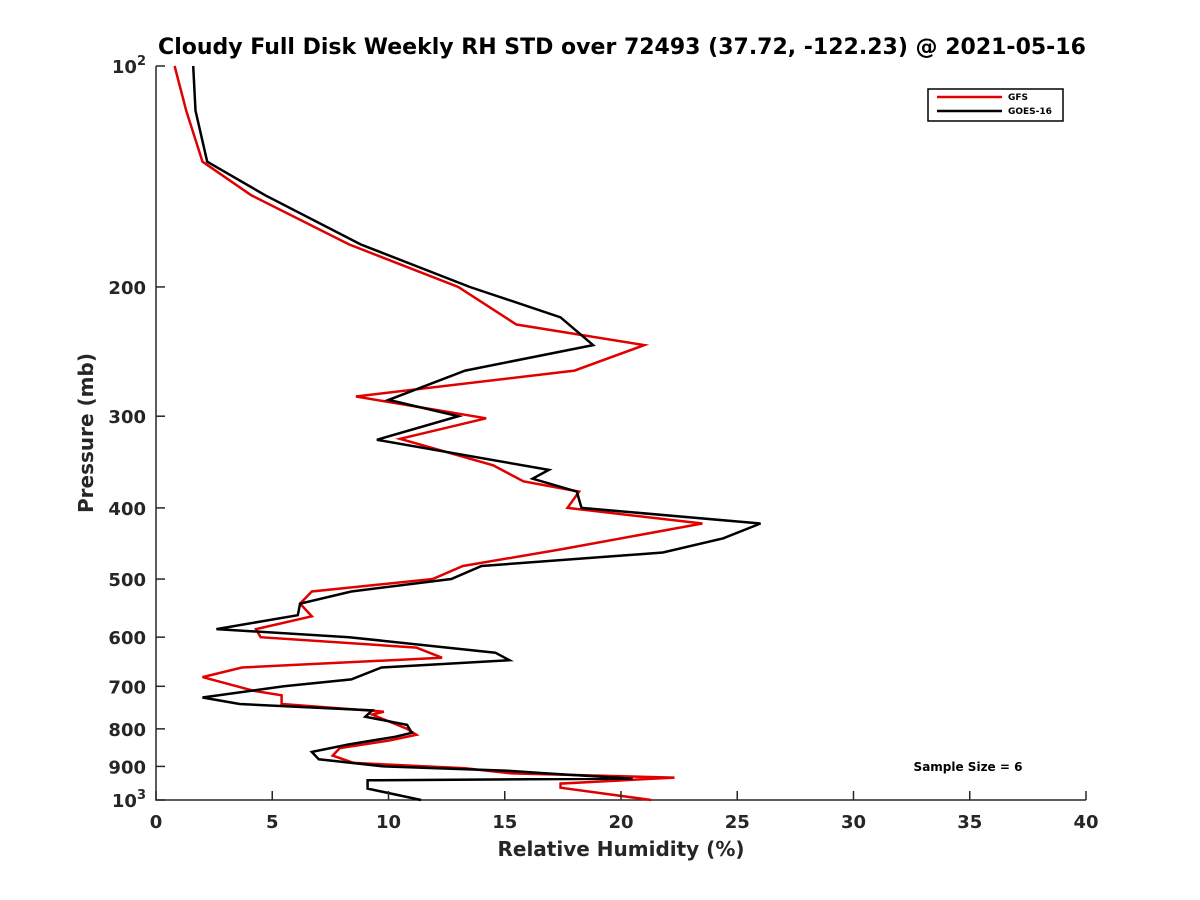 This screenshot has height=900, width=1200. What do you see at coordinates (272, 822) in the screenshot?
I see `x-tick-label: 5` at bounding box center [272, 822].